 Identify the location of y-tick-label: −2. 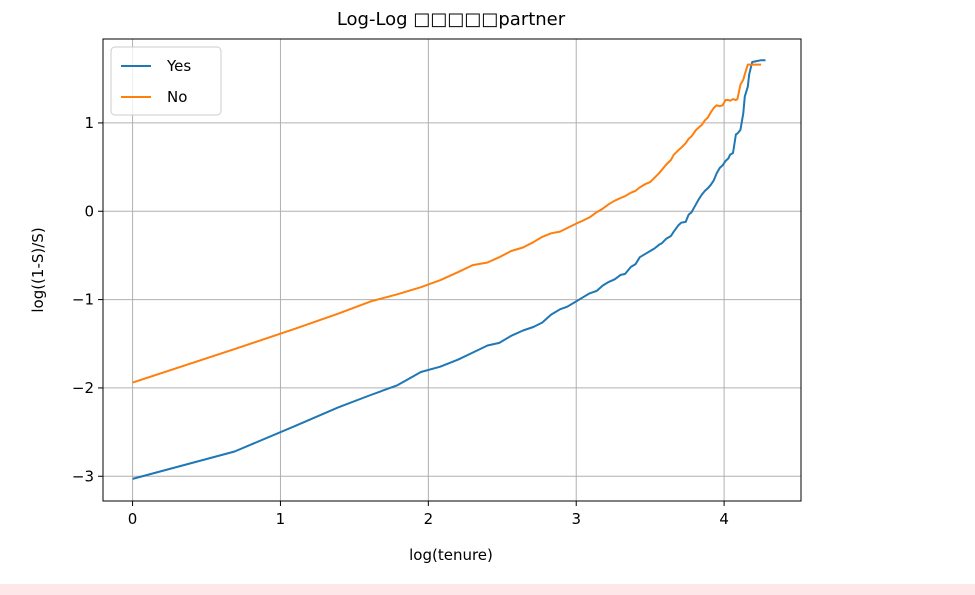
(83, 388).